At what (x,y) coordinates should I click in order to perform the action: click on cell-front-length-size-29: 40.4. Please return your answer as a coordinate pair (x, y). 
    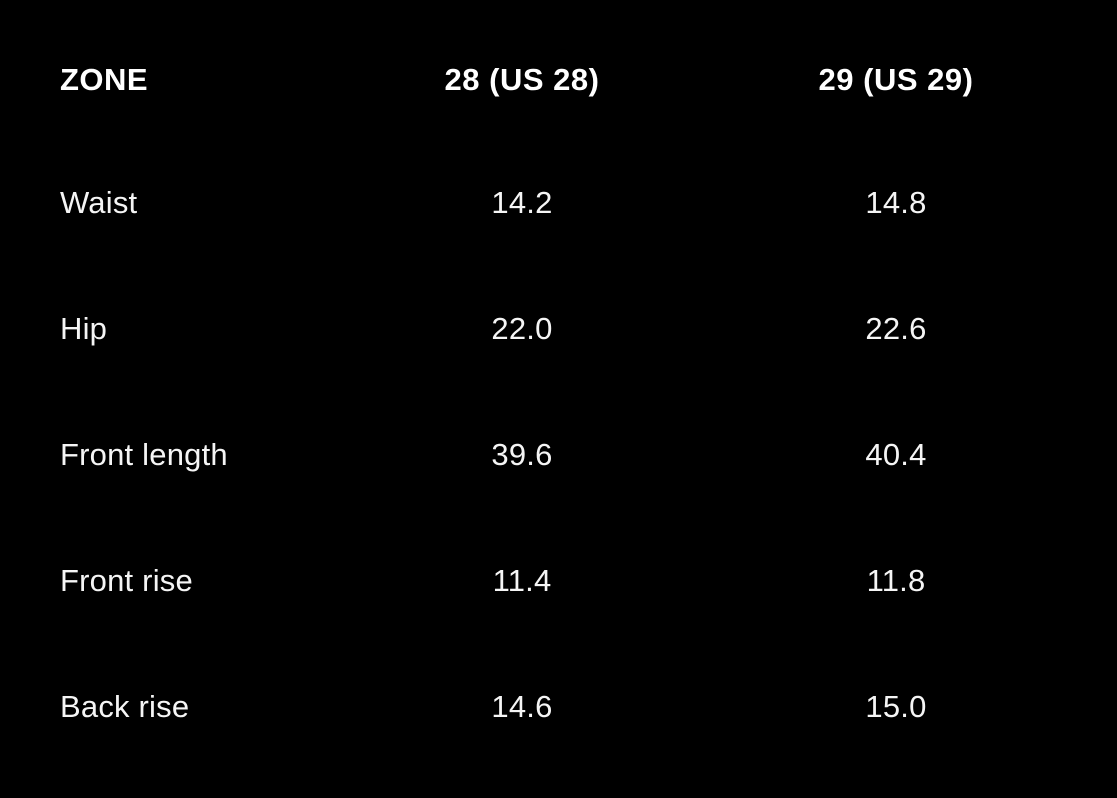
    Looking at the image, I should click on (896, 454).